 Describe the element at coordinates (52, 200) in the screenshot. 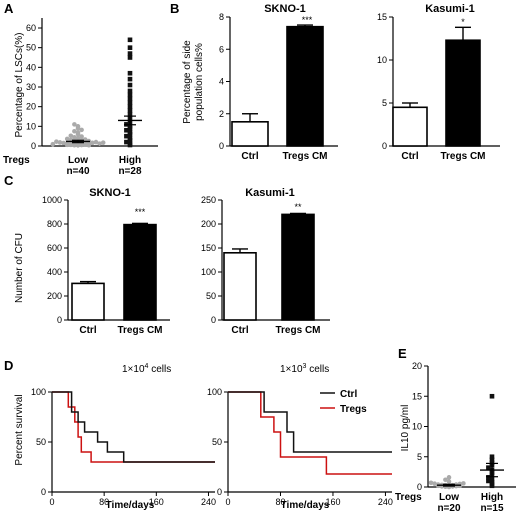

I see `panel-c-chart1-ytick-label-5: 1000` at that location.